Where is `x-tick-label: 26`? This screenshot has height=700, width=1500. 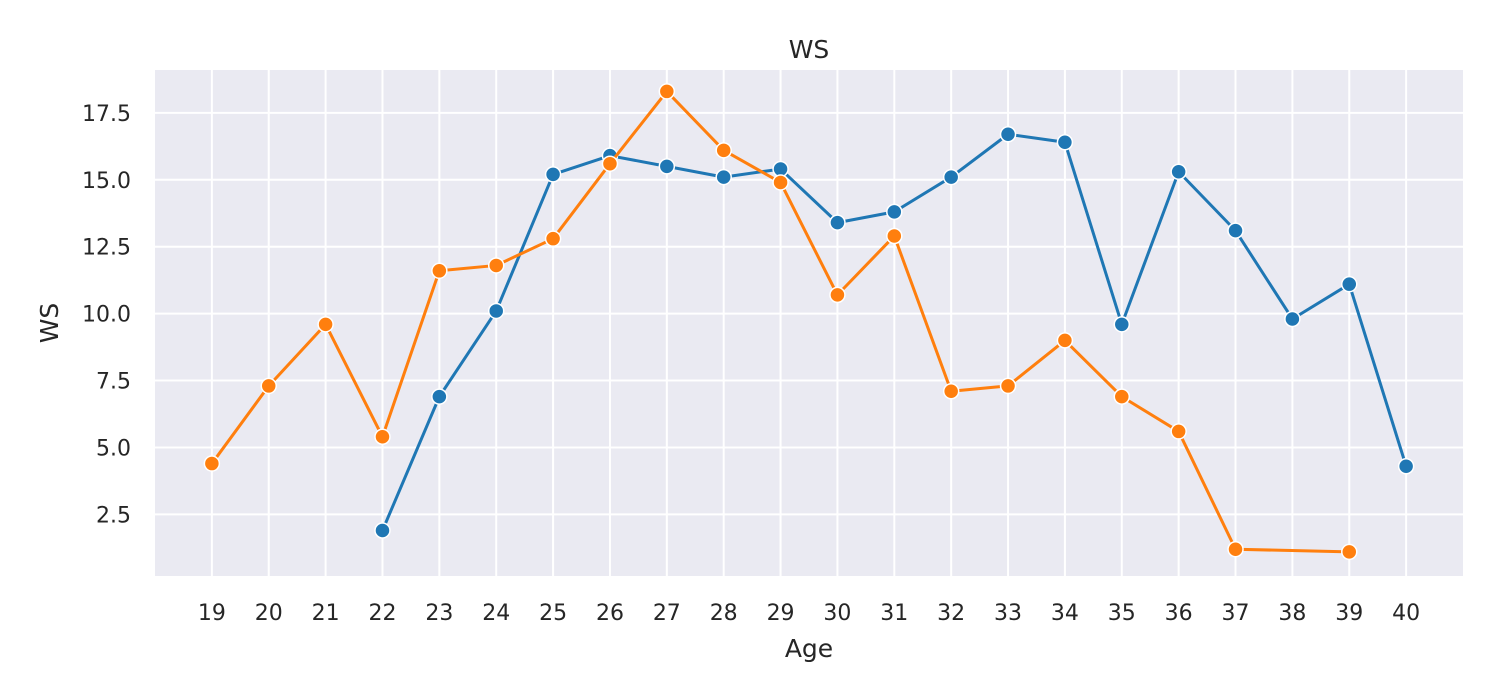 x-tick-label: 26 is located at coordinates (610, 613).